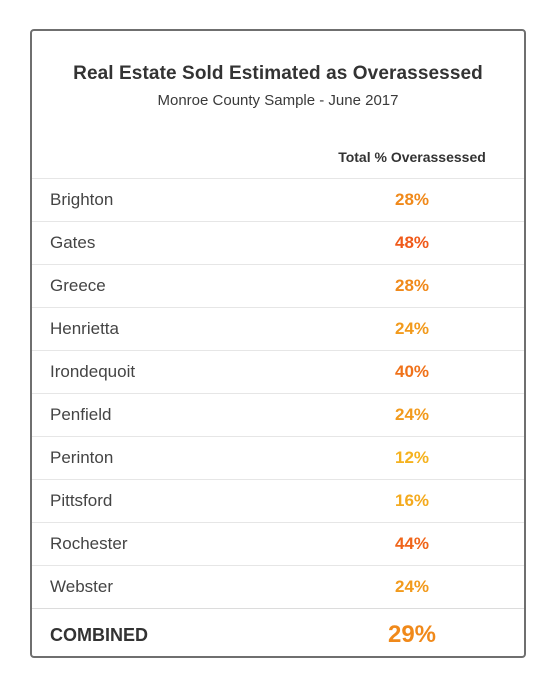 The image size is (560, 692). I want to click on table-row: Henrietta 24%, so click(278, 328).